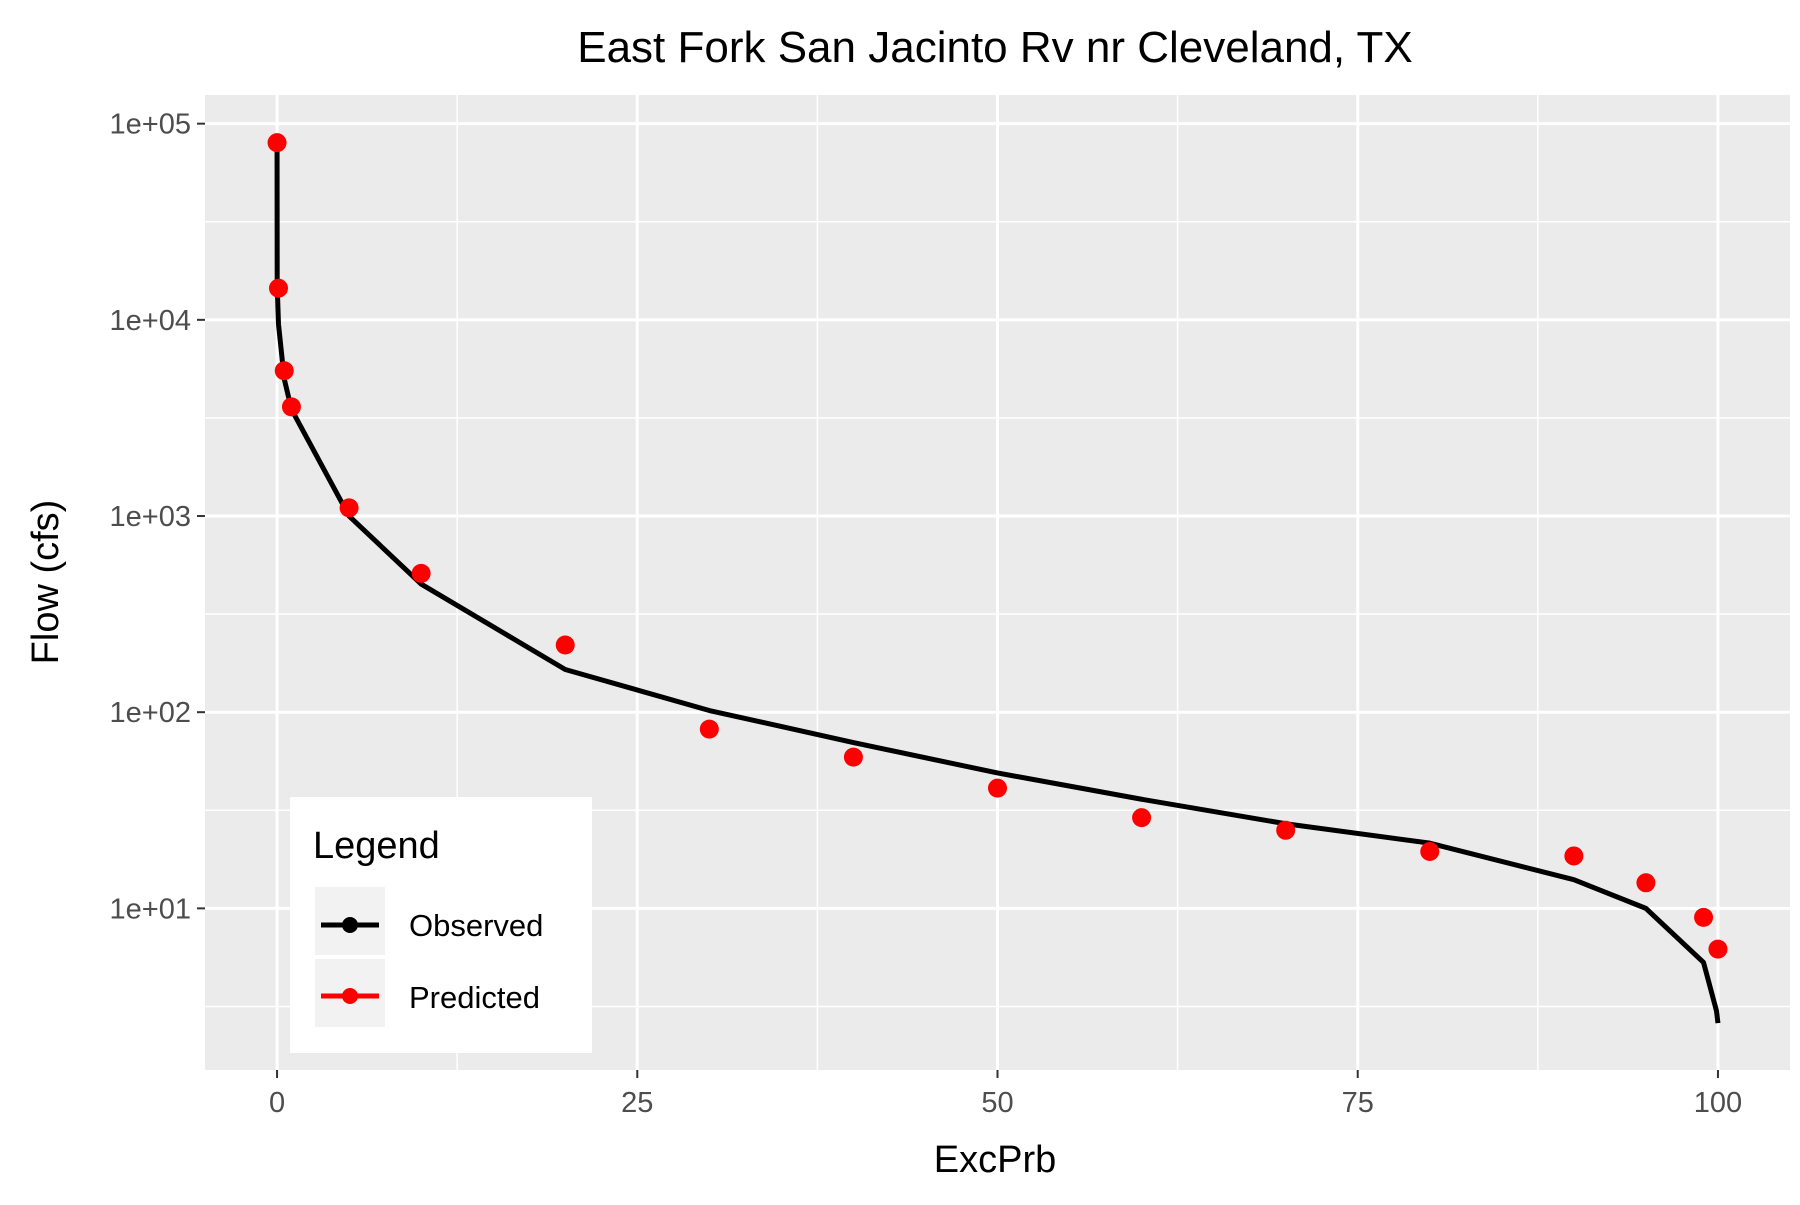  I want to click on x-tick-label: 0, so click(277, 1103).